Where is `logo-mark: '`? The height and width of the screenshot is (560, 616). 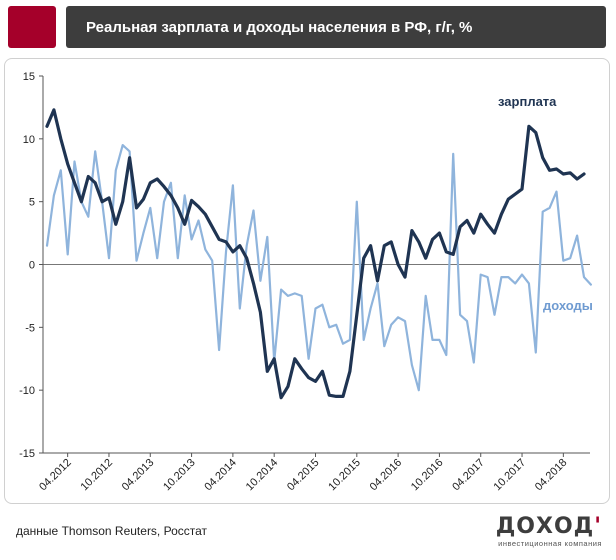
logo-mark: ' is located at coordinates (598, 526).